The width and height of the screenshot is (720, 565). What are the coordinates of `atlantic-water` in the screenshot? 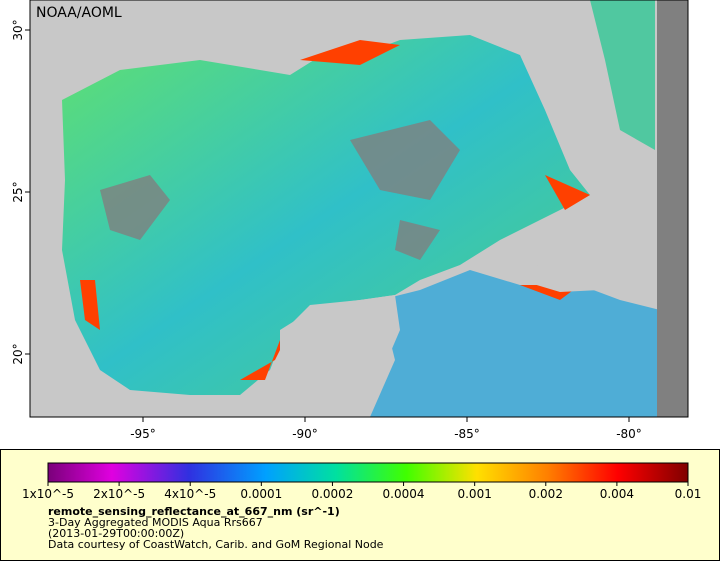 It's located at (622, 75).